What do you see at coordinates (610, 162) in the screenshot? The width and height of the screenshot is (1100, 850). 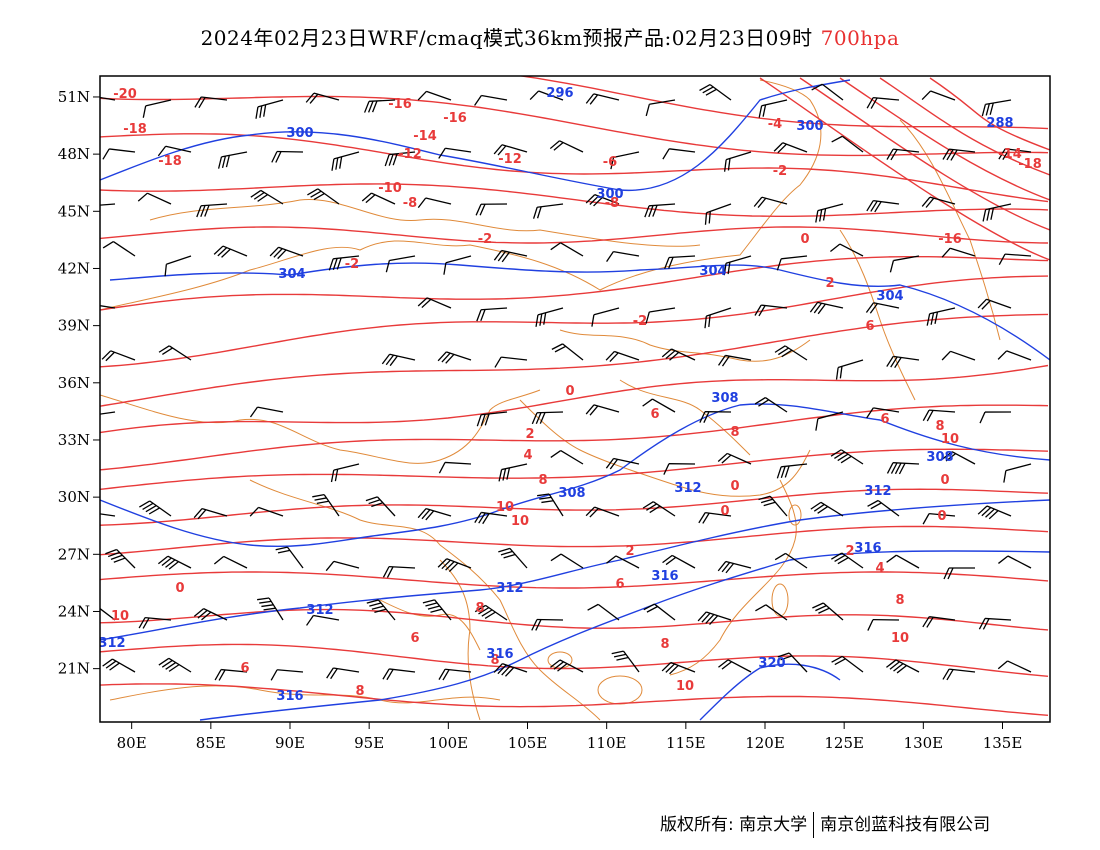 I see `temperature-label: -6` at bounding box center [610, 162].